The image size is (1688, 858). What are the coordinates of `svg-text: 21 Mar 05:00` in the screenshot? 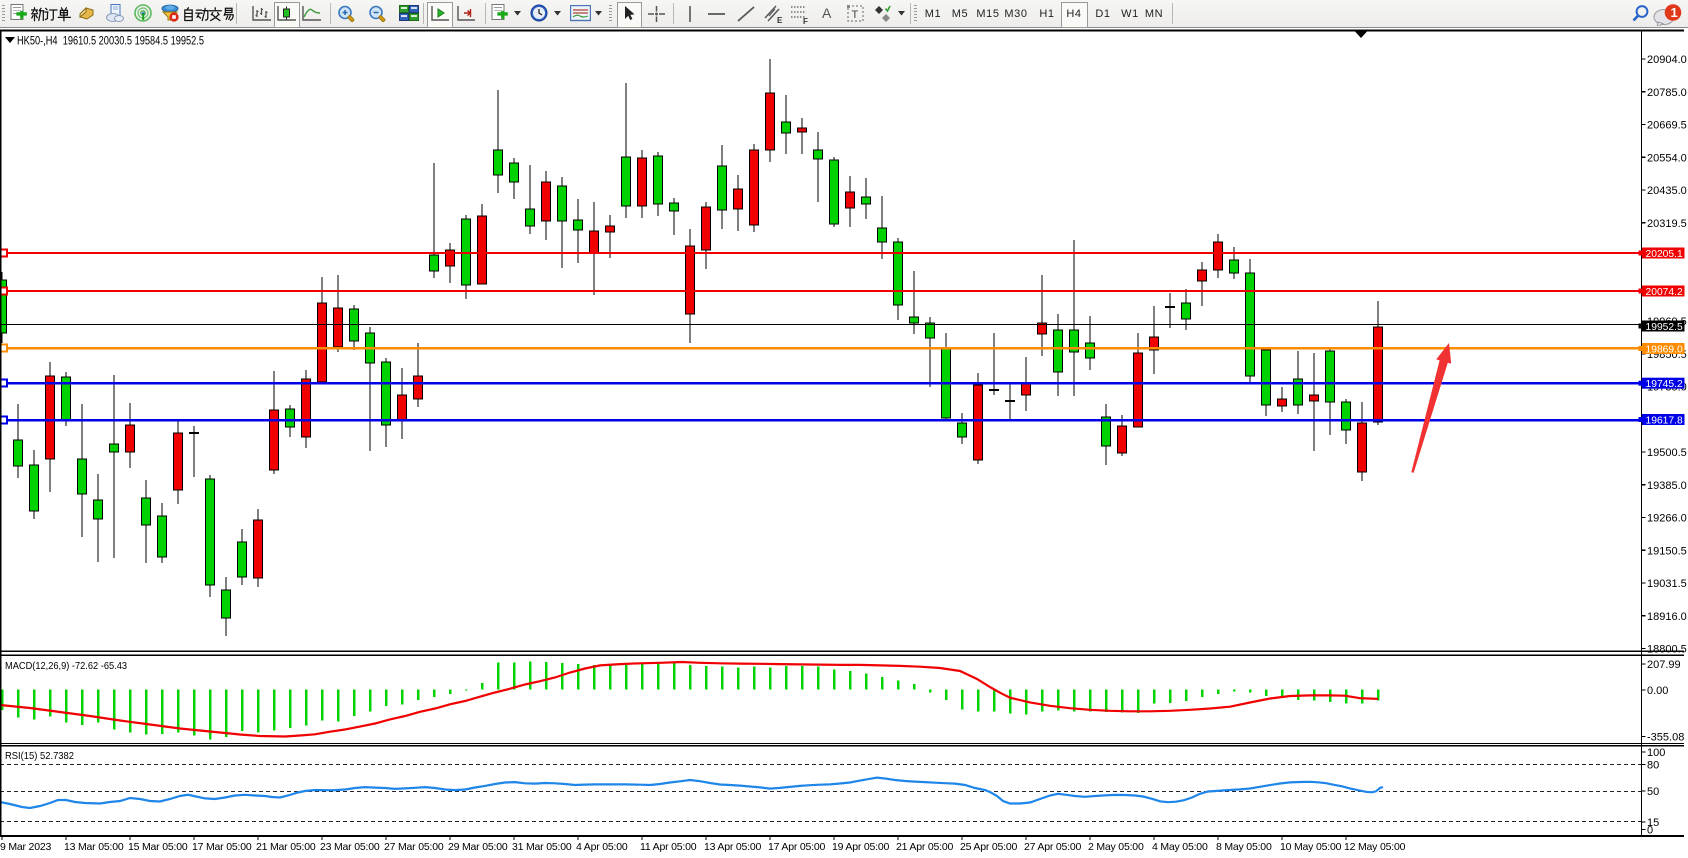 It's located at (286, 847).